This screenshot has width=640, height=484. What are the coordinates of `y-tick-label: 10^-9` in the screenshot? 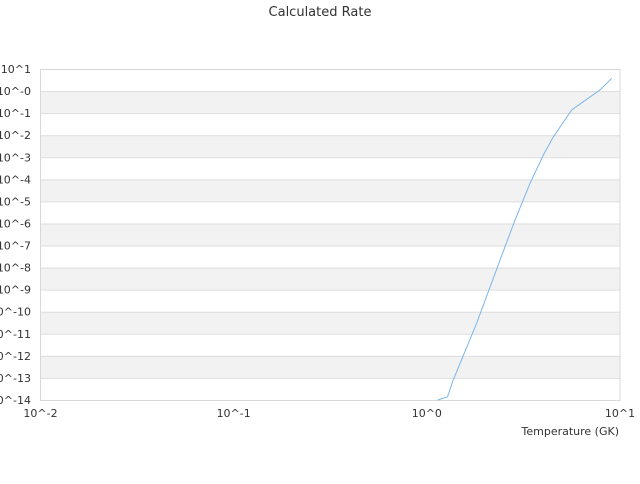 It's located at (15, 290).